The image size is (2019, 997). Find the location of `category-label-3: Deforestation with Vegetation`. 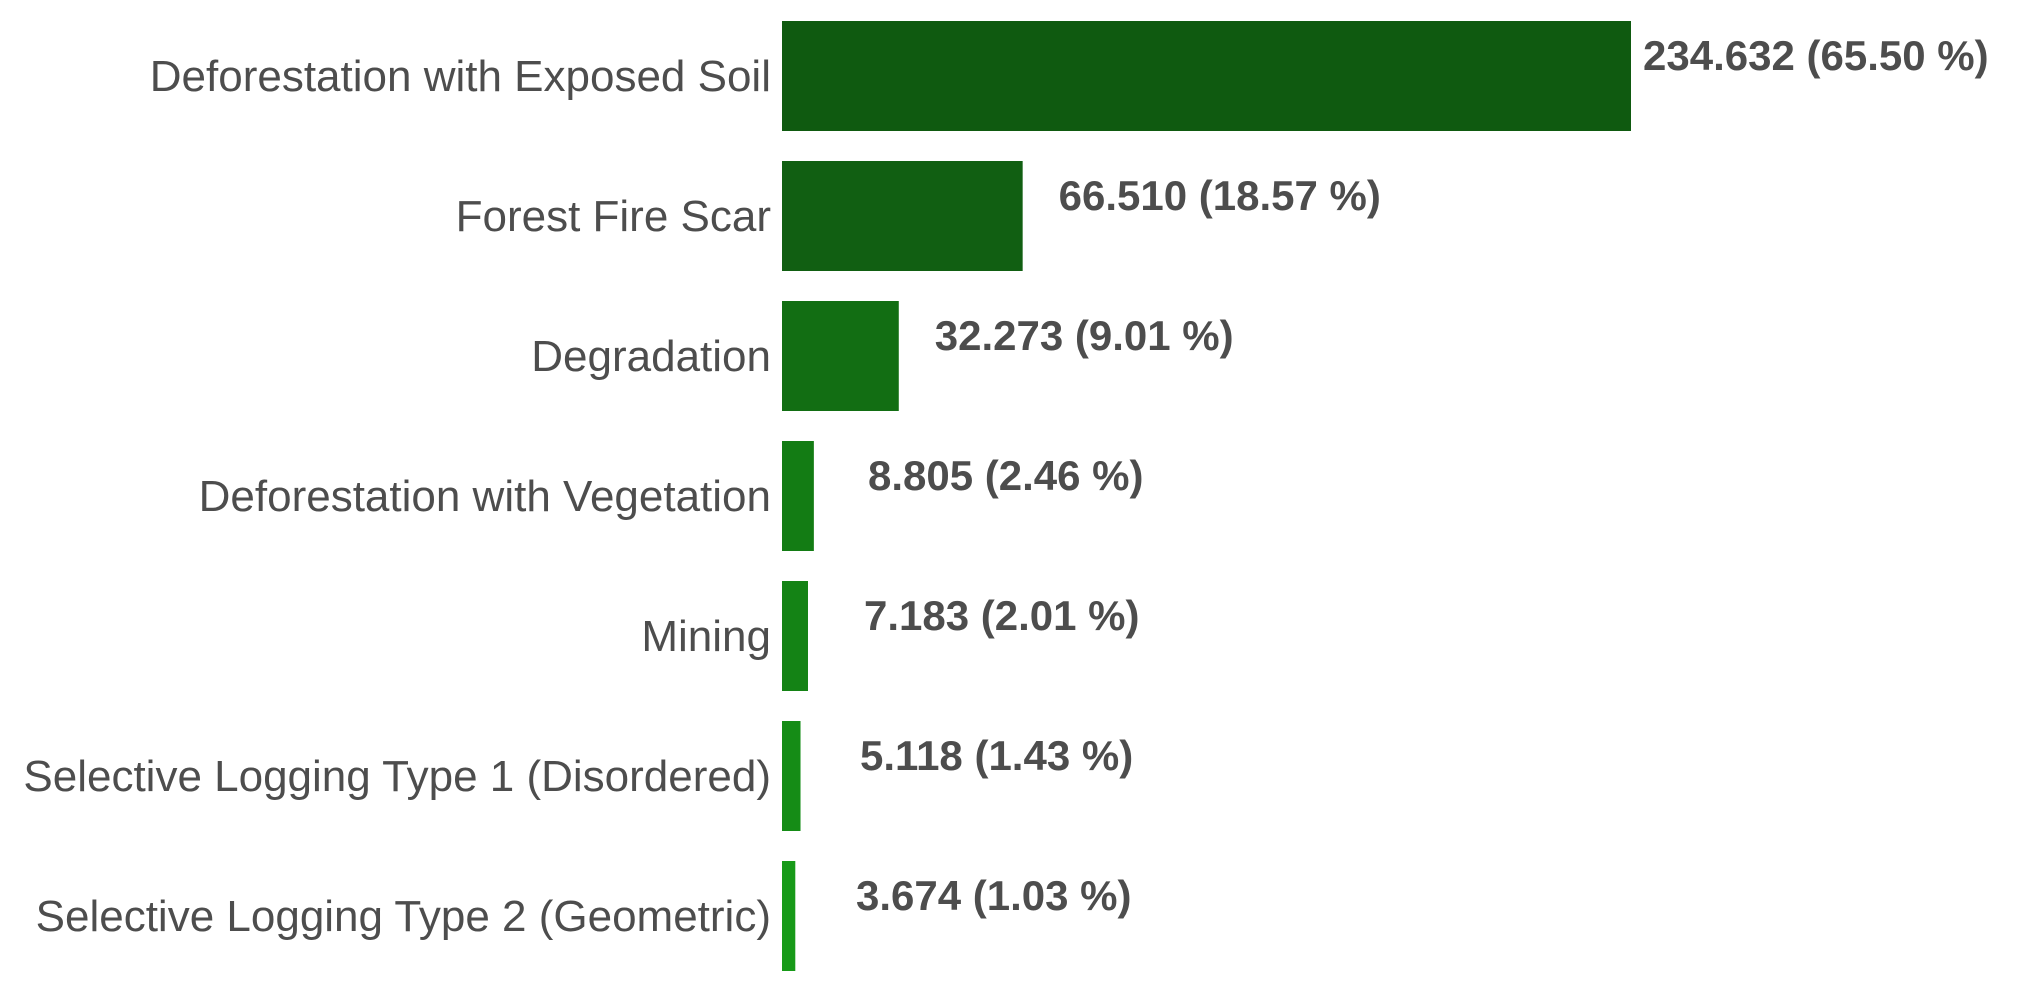

category-label-3: Deforestation with Vegetation is located at coordinates (485, 496).